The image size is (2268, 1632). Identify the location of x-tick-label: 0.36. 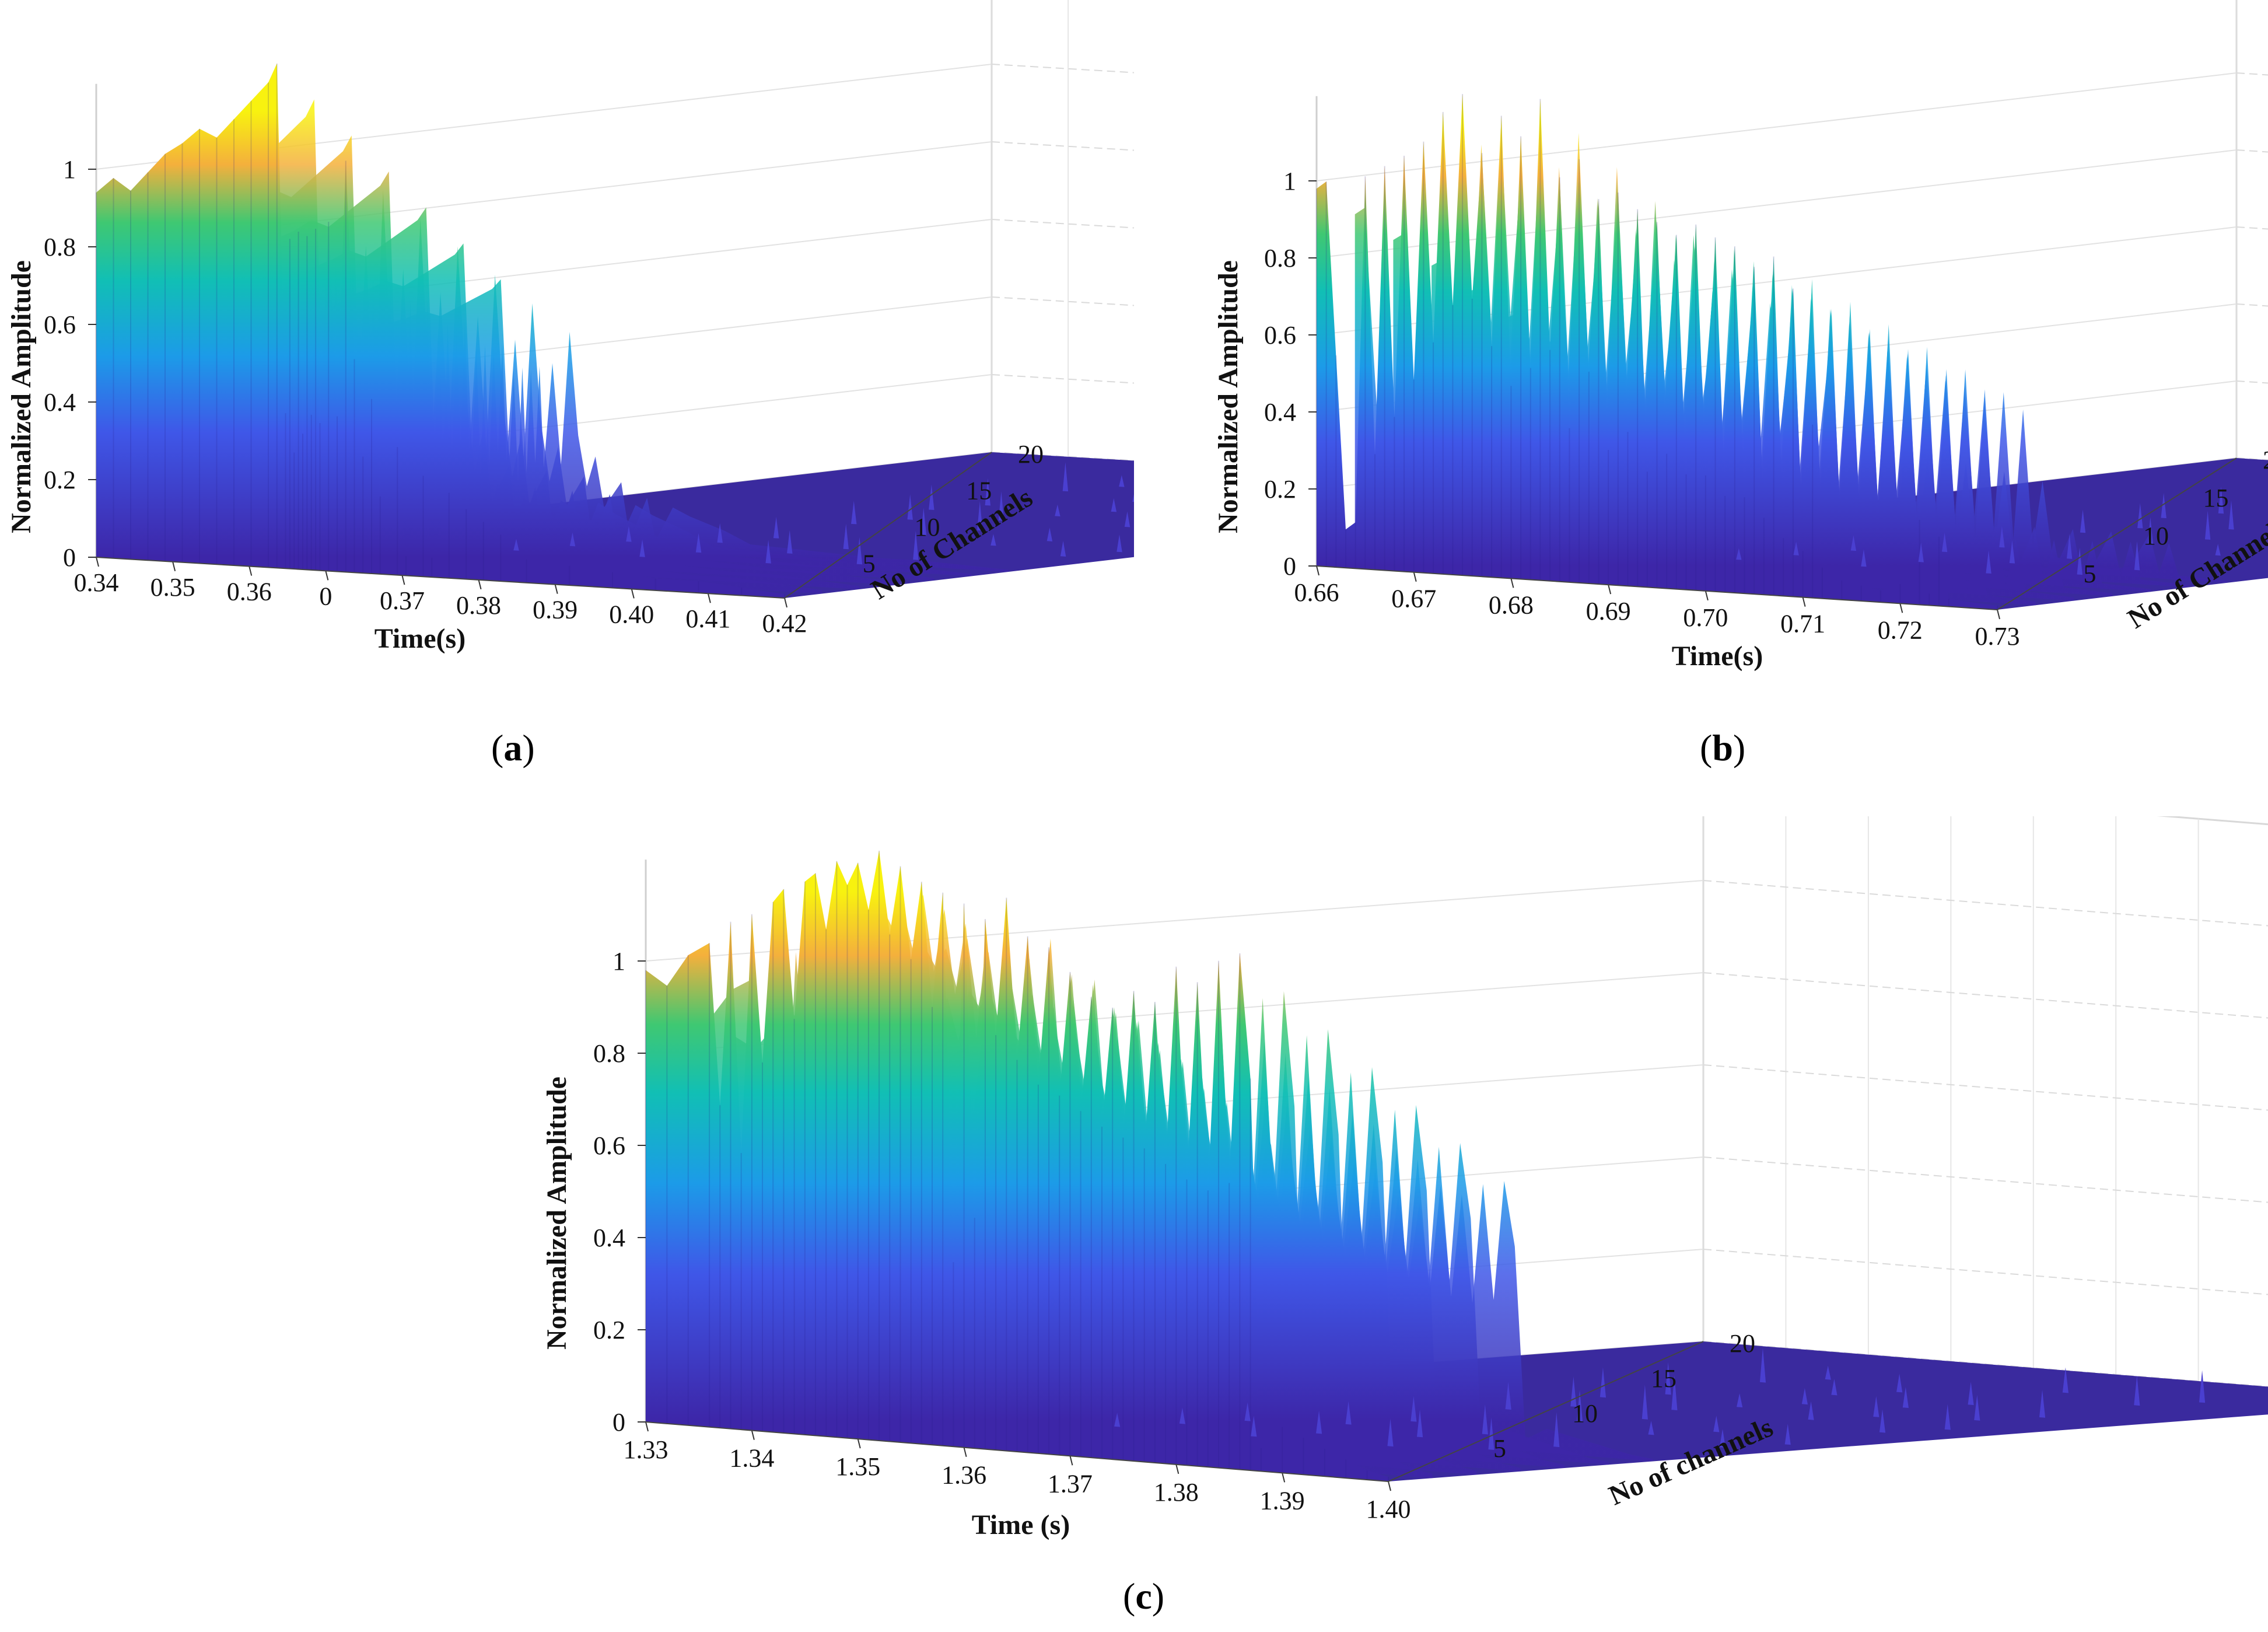
(249, 592).